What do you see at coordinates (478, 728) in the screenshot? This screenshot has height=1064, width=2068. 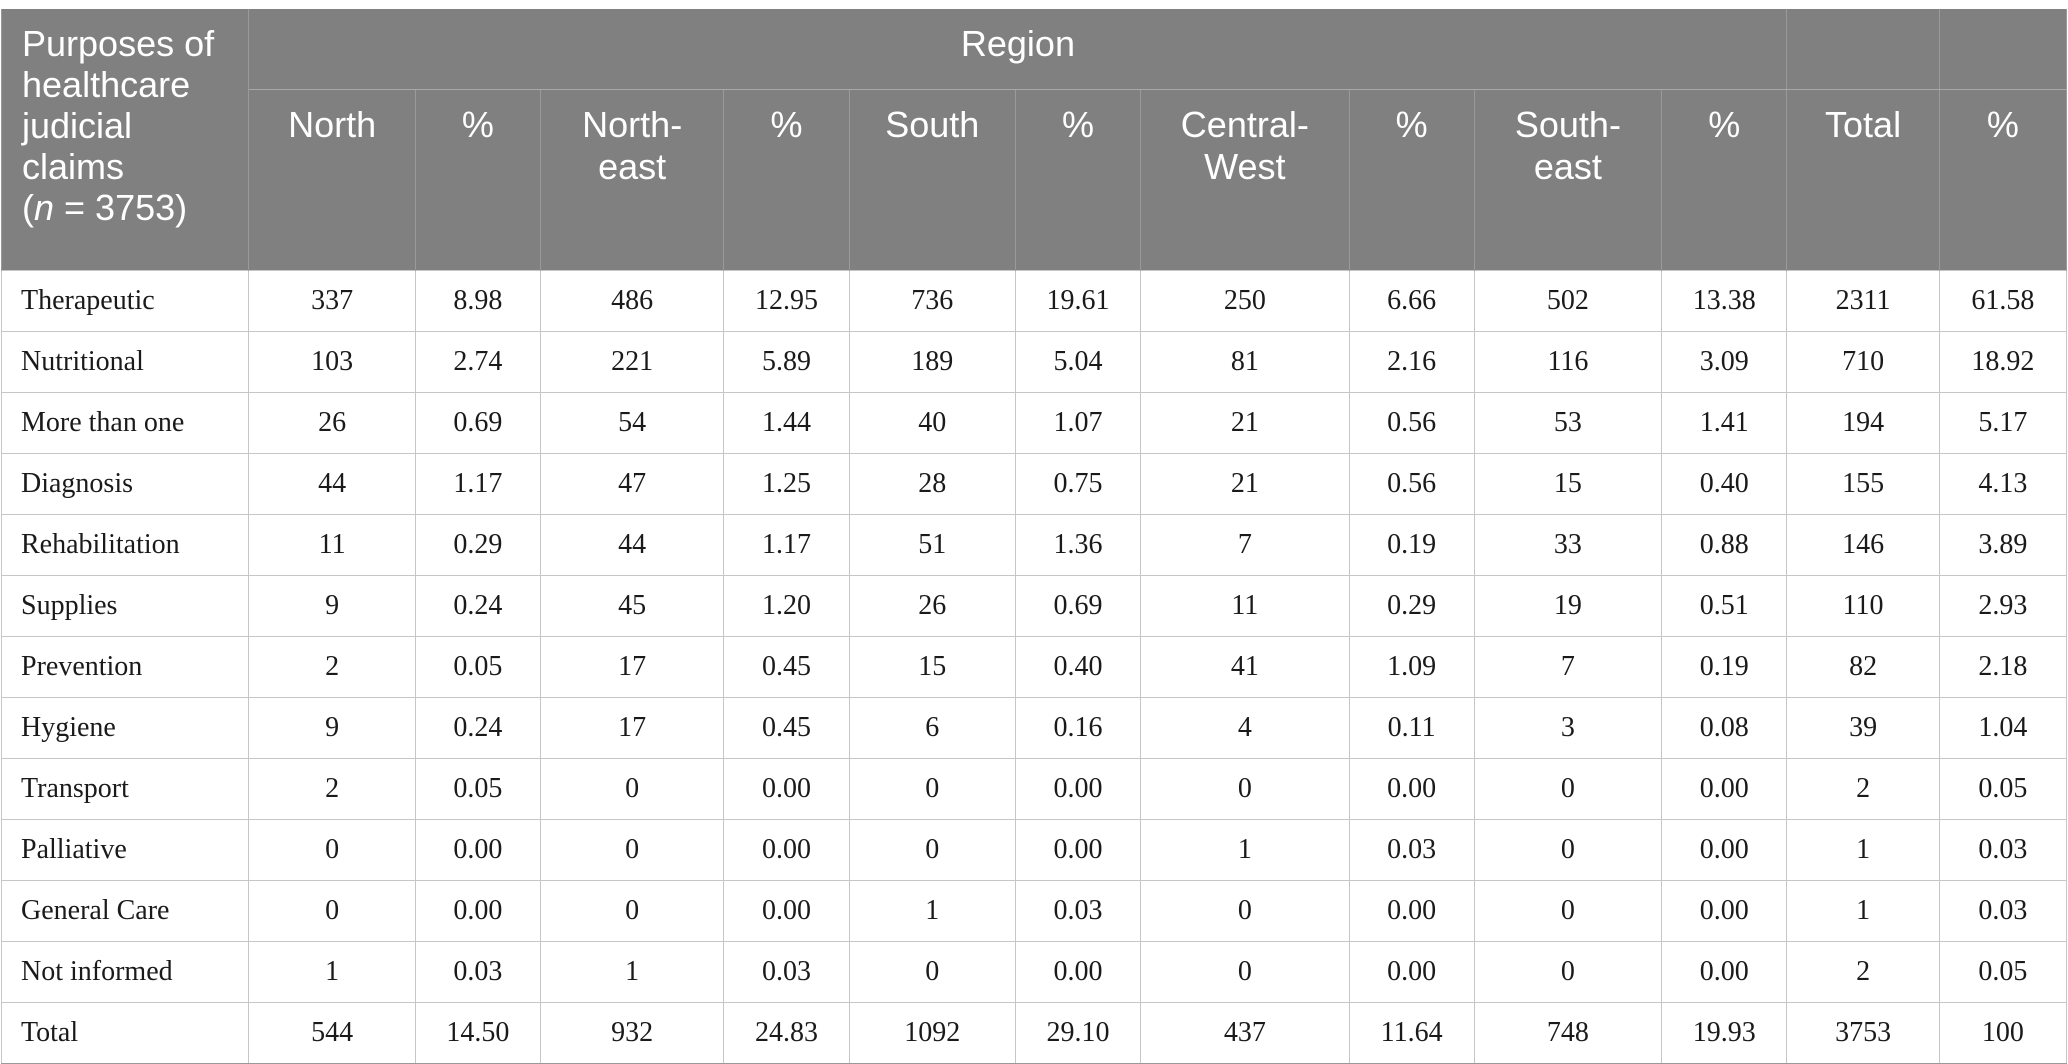 I see `percent-cell: 0.24` at bounding box center [478, 728].